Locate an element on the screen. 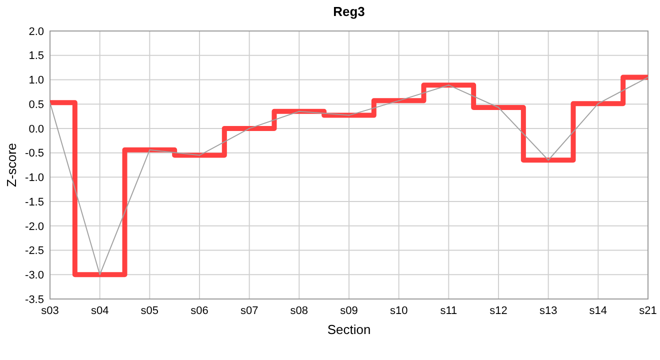 The image size is (660, 360). y-tick-label: 0.5 is located at coordinates (36, 104).